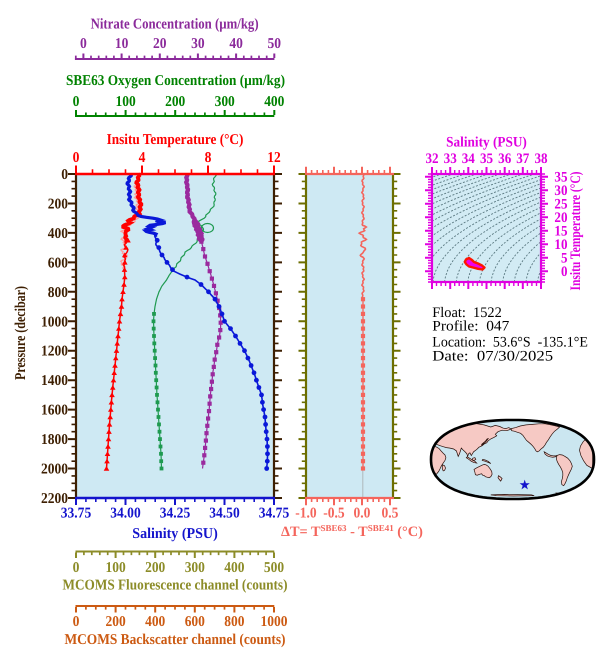 Image resolution: width=609 pixels, height=663 pixels. What do you see at coordinates (175, 25) in the screenshot?
I see `svg-text: Nitrate Concentration (µm/kg)` at bounding box center [175, 25].